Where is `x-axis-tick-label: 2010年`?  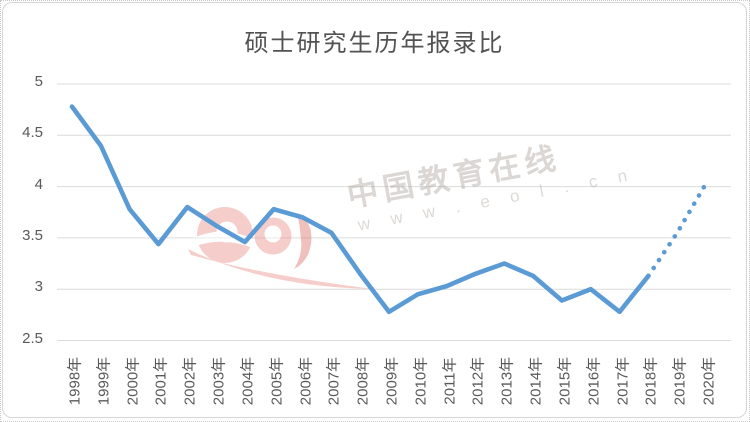 x-axis-tick-label: 2010年 is located at coordinates (421, 381).